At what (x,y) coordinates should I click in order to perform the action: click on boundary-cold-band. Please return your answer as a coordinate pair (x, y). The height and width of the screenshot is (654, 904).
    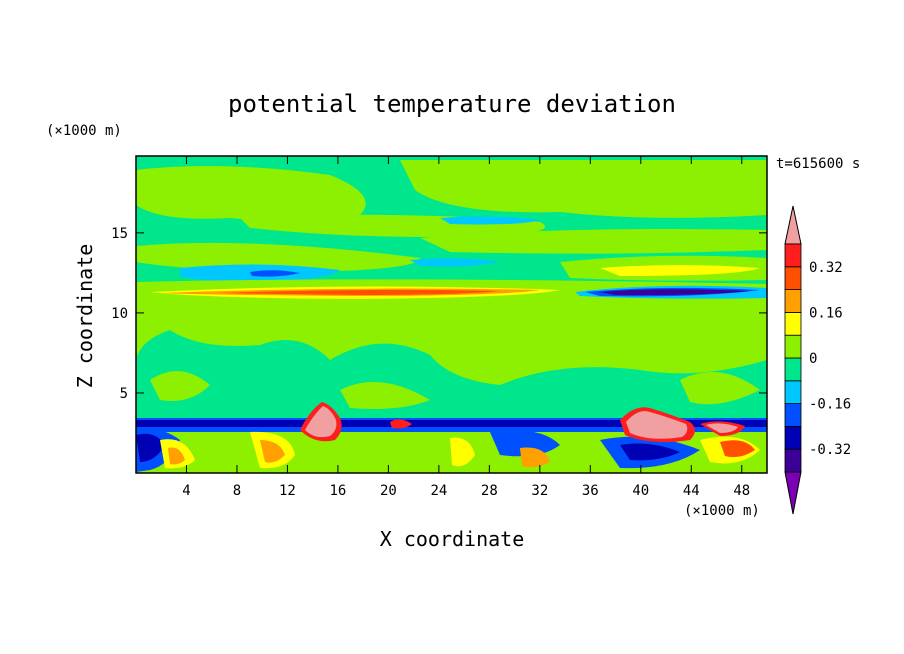
    Looking at the image, I should click on (451, 423).